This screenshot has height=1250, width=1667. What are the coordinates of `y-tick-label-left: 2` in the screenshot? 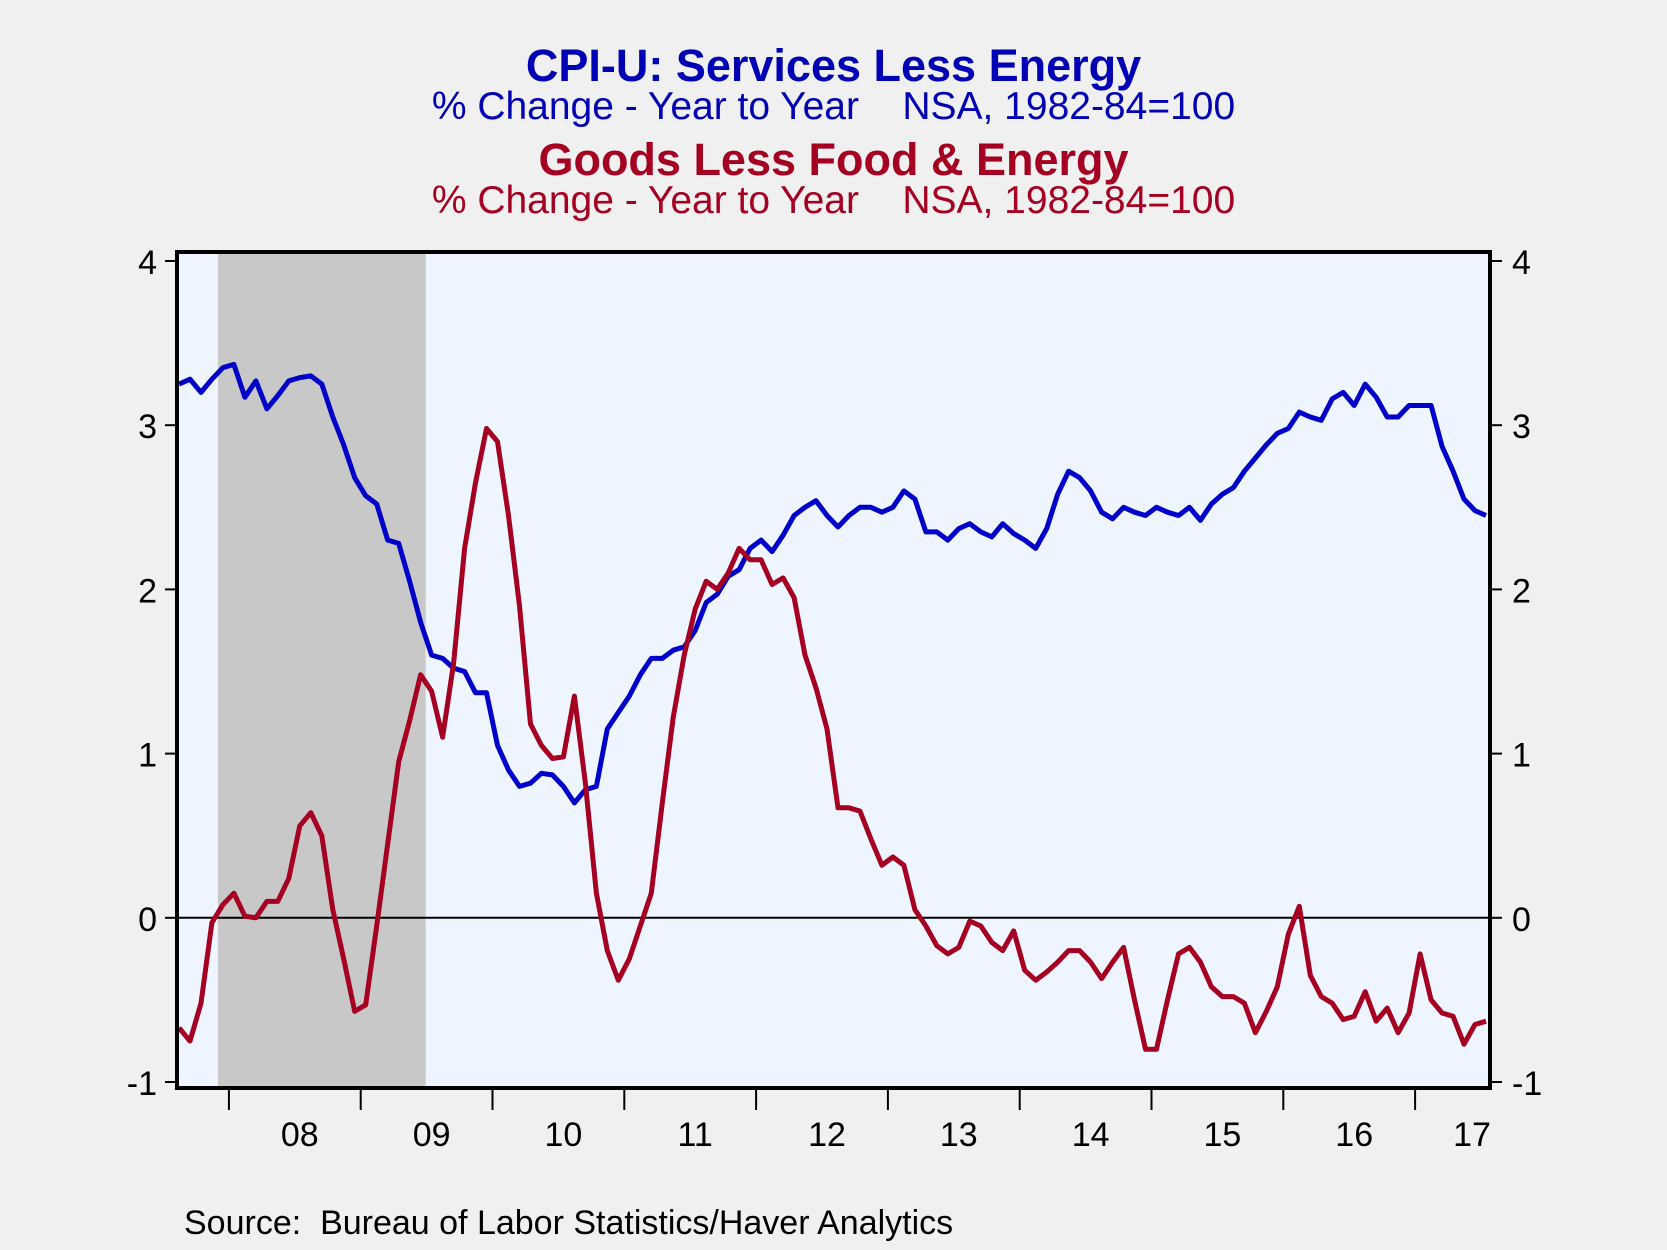 It's located at (147, 591).